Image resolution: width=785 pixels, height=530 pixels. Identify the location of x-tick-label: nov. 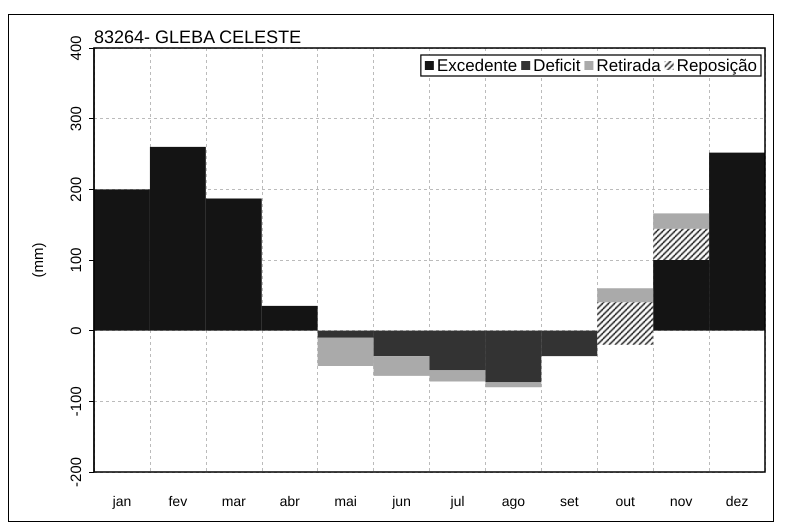
(681, 501).